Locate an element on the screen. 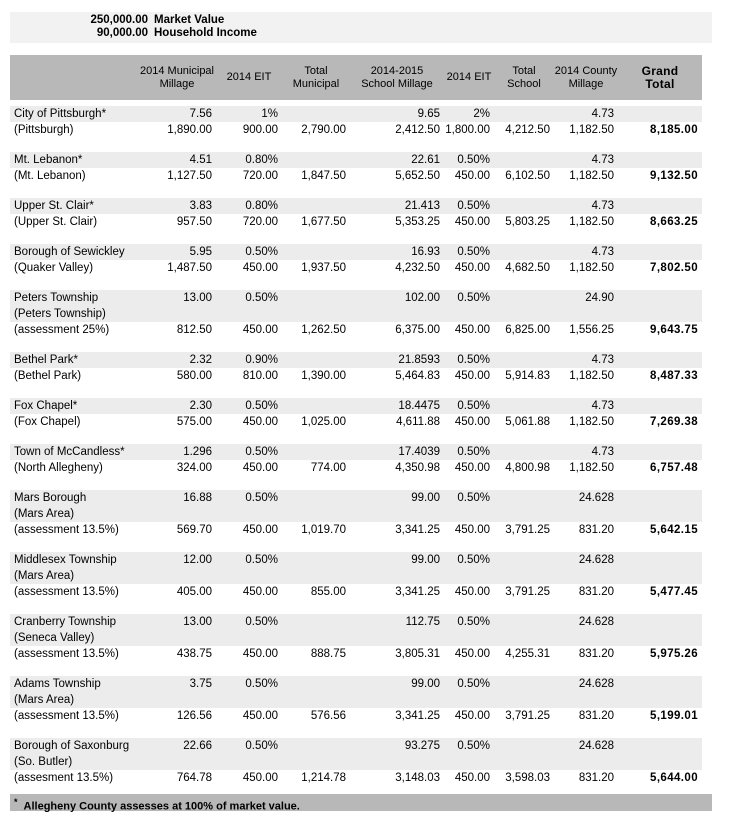 This screenshot has width=736, height=827. value-cell: 16.88 is located at coordinates (177, 498).